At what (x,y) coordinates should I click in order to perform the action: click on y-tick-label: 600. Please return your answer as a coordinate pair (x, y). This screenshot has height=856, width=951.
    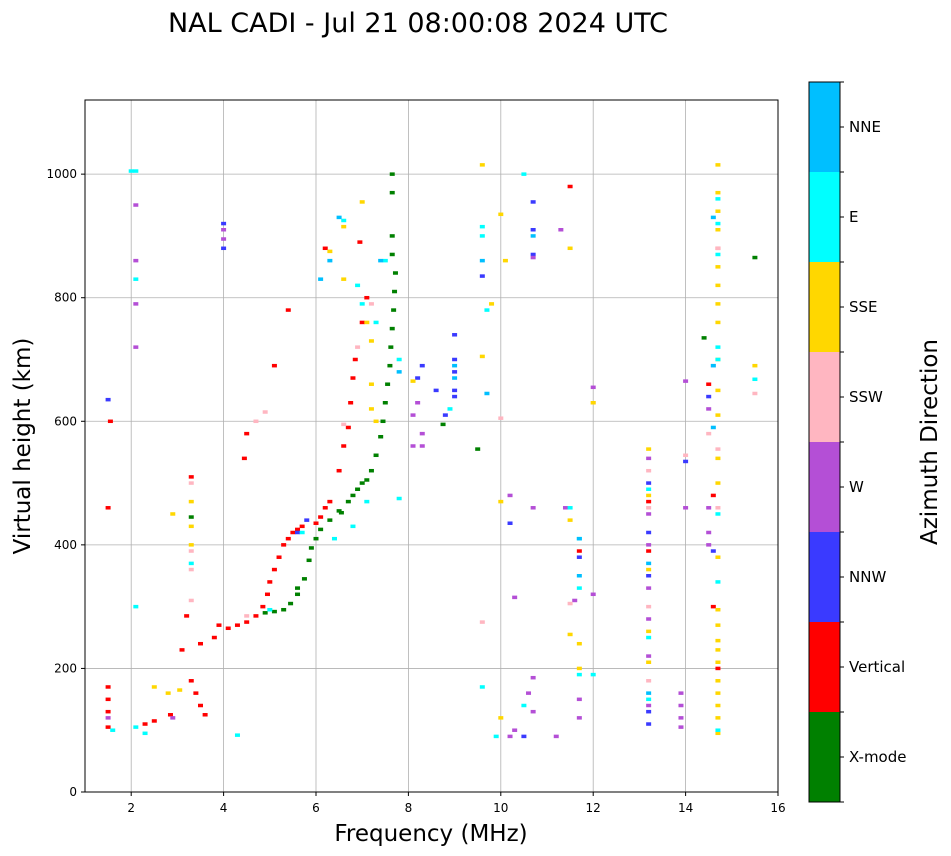
    Looking at the image, I should click on (65, 421).